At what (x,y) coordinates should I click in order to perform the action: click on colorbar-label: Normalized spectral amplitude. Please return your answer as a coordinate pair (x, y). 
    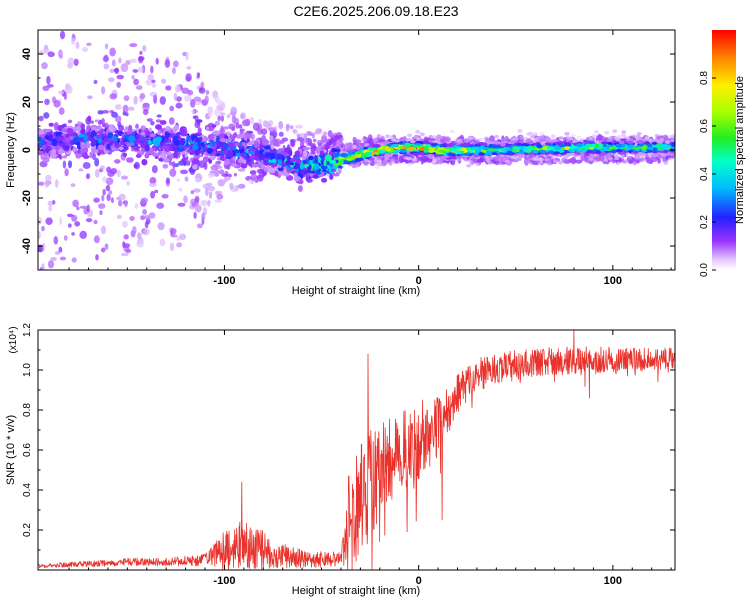
    Looking at the image, I should click on (740, 150).